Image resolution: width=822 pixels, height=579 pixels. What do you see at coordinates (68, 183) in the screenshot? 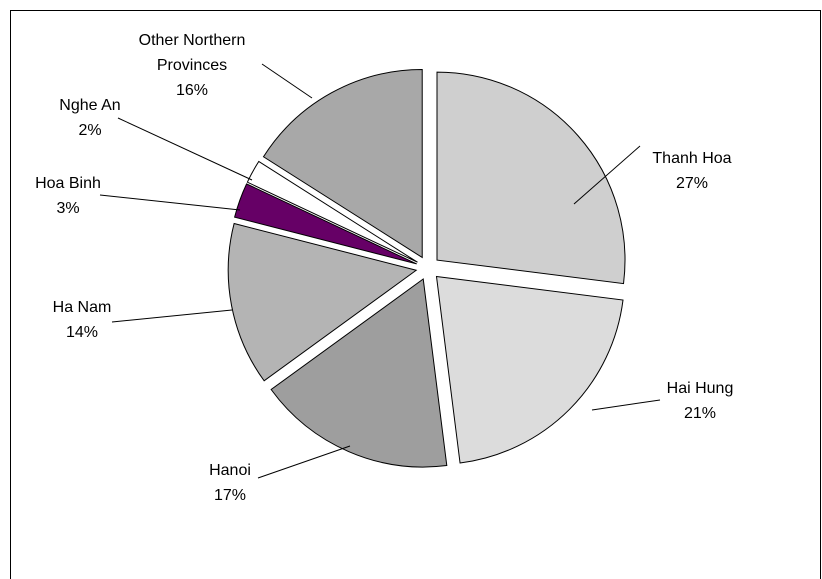
I see `slice-label: Hoa Binh` at bounding box center [68, 183].